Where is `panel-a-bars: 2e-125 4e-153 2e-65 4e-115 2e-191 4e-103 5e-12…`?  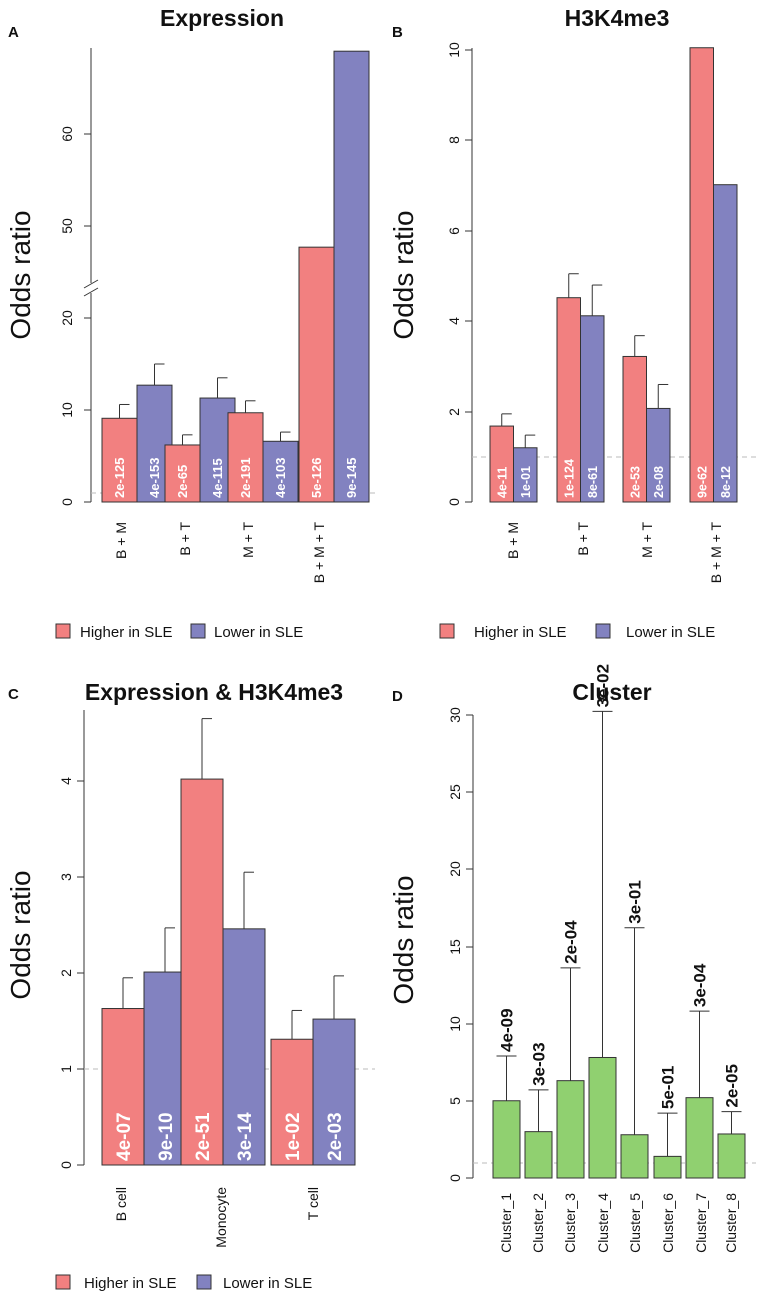
panel-a-bars: 2e-125 4e-153 2e-65 4e-115 2e-191 4e-103 5e-12… is located at coordinates (235, 276).